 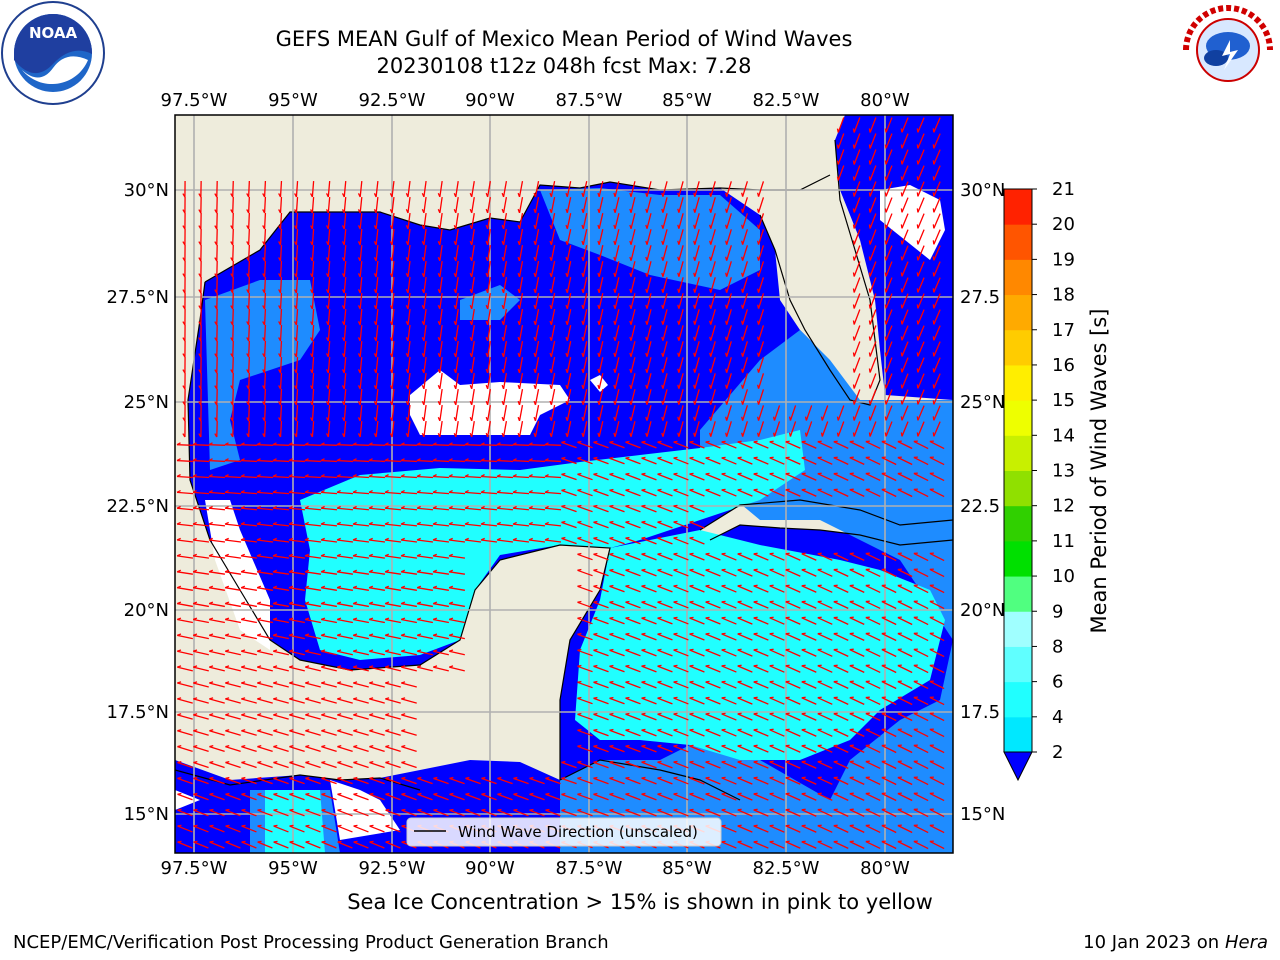 What do you see at coordinates (1018, 594) in the screenshot?
I see `colorbar-band` at bounding box center [1018, 594].